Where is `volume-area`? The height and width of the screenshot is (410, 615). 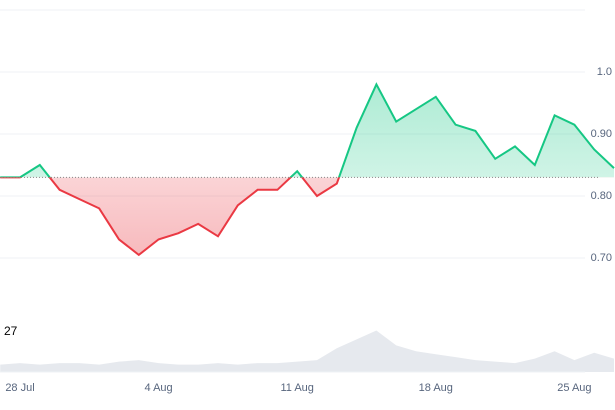
volume-area is located at coordinates (307, 351).